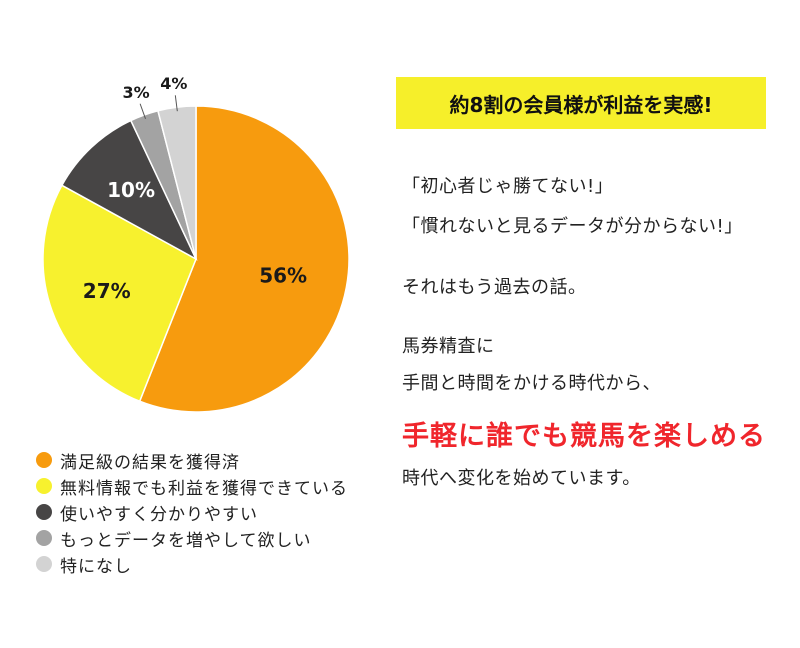 This screenshot has height=648, width=800. Describe the element at coordinates (135, 92) in the screenshot. I see `slice-value-label: 3%` at that location.